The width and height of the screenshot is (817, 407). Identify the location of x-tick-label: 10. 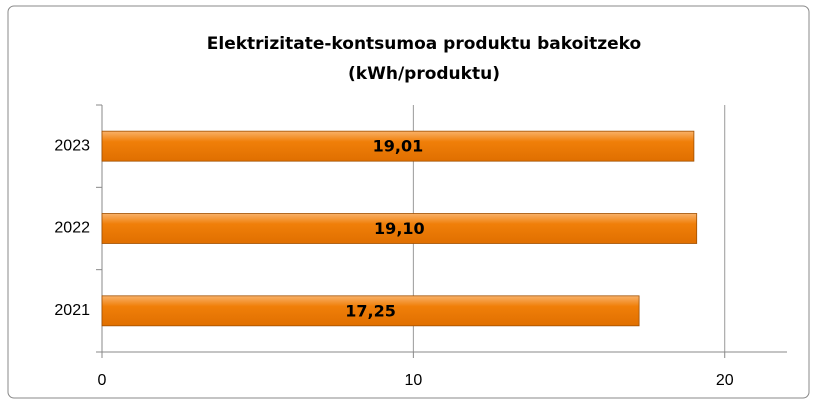
(413, 380).